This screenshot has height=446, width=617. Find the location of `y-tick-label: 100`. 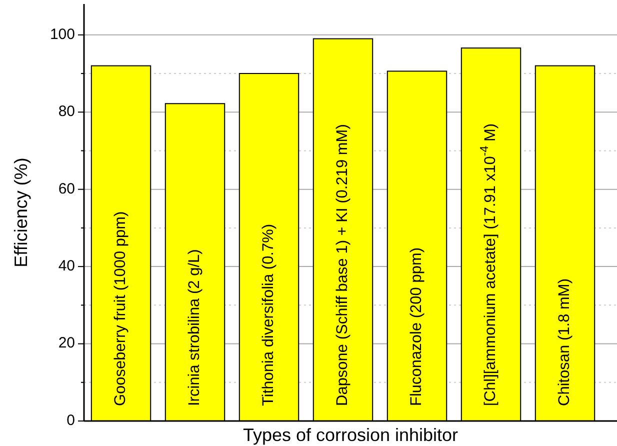

y-tick-label: 100 is located at coordinates (62, 34).